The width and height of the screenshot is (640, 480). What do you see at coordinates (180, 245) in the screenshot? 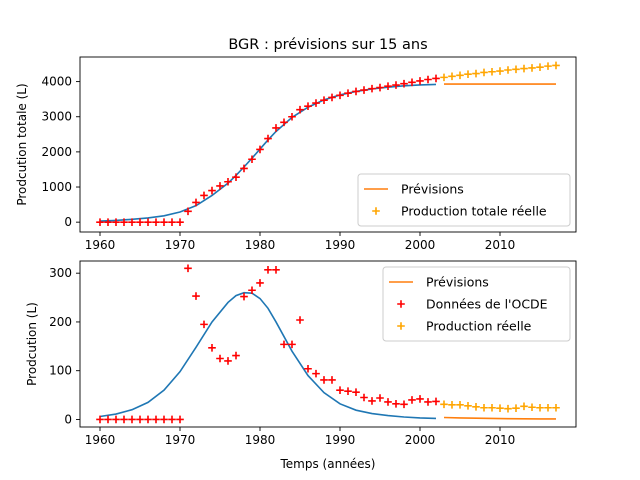
I see `x-tick-label: 1970` at bounding box center [180, 245].